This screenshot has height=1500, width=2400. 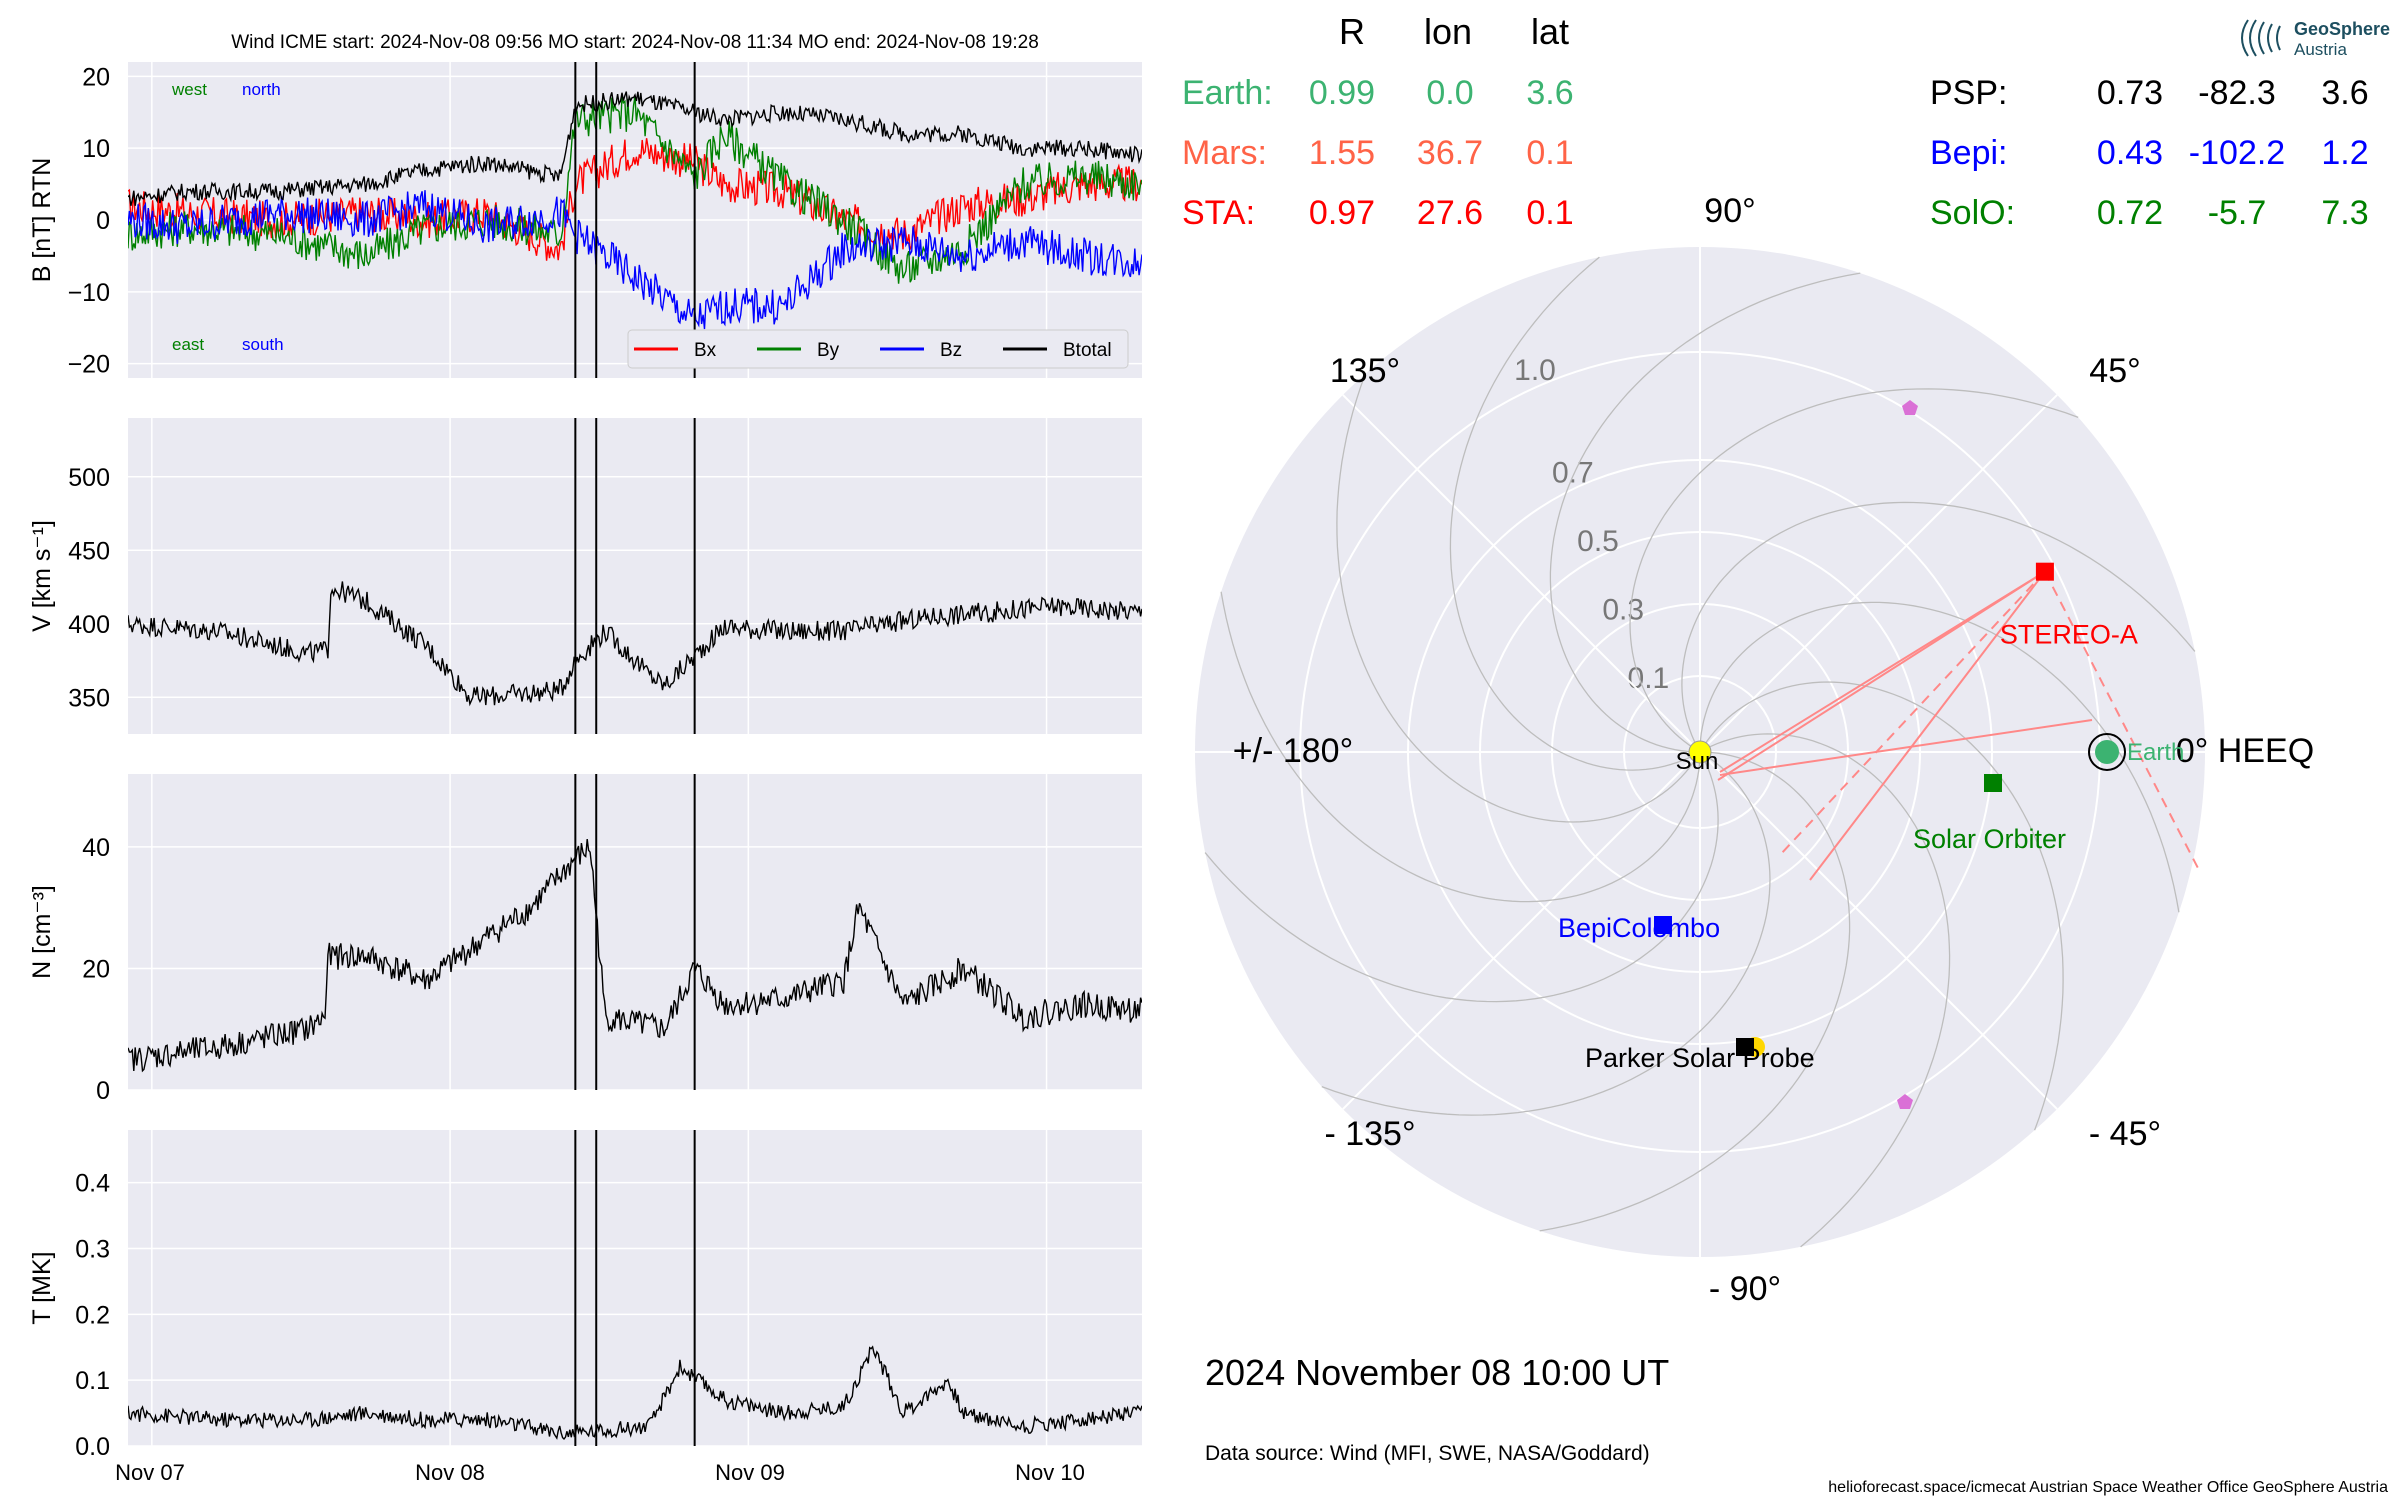 I want to click on legend-box, so click(x=878, y=349).